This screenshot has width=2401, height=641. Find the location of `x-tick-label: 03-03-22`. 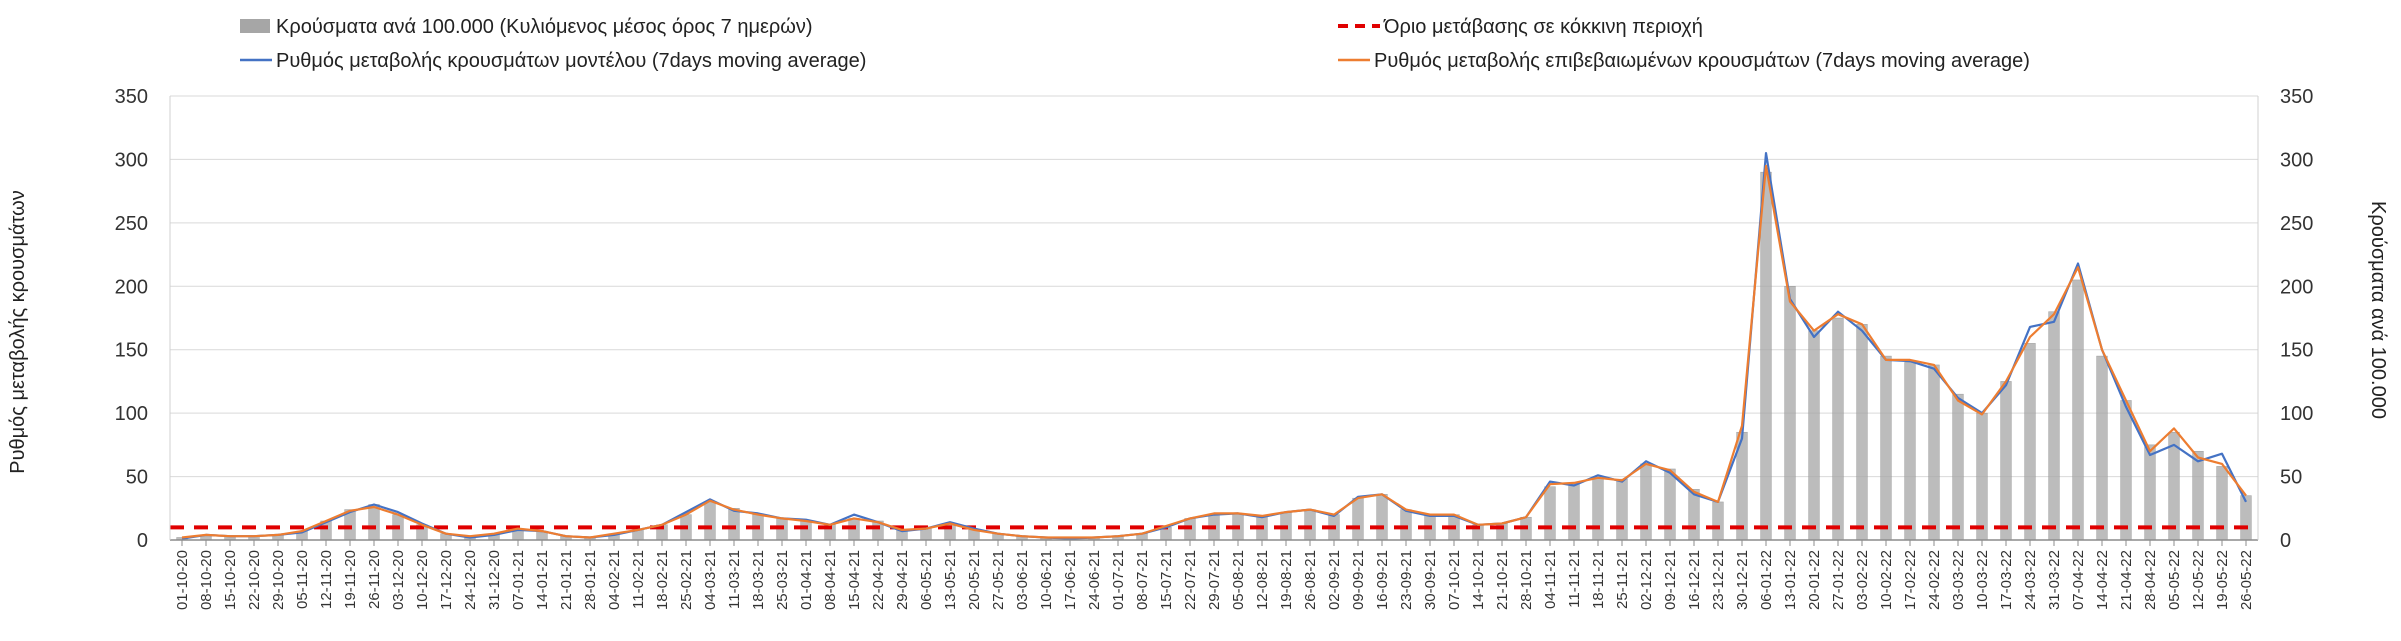

x-tick-label: 03-03-22 is located at coordinates (1958, 580).